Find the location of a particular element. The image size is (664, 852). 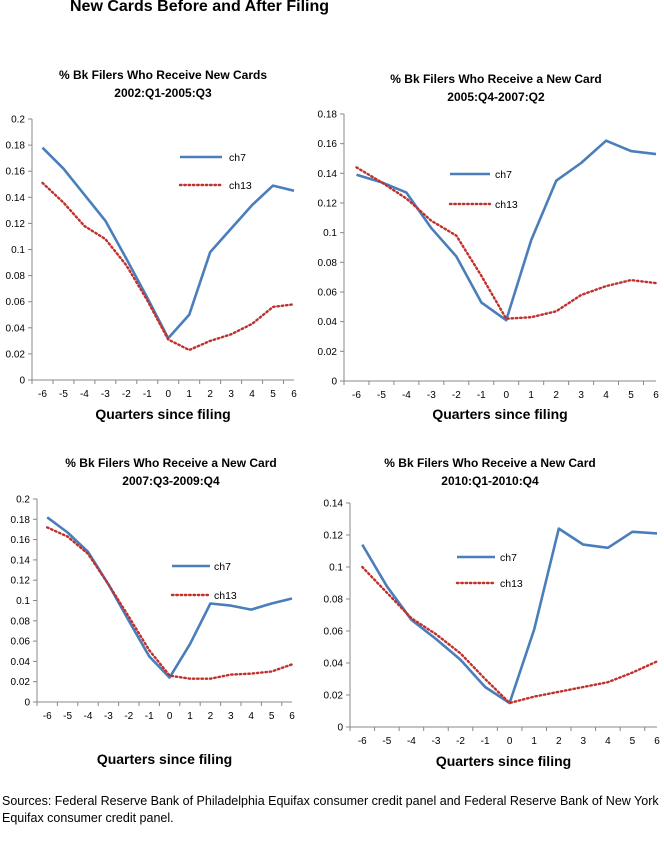

chart-title: 2007:Q3-2009:Q4 is located at coordinates (171, 481).